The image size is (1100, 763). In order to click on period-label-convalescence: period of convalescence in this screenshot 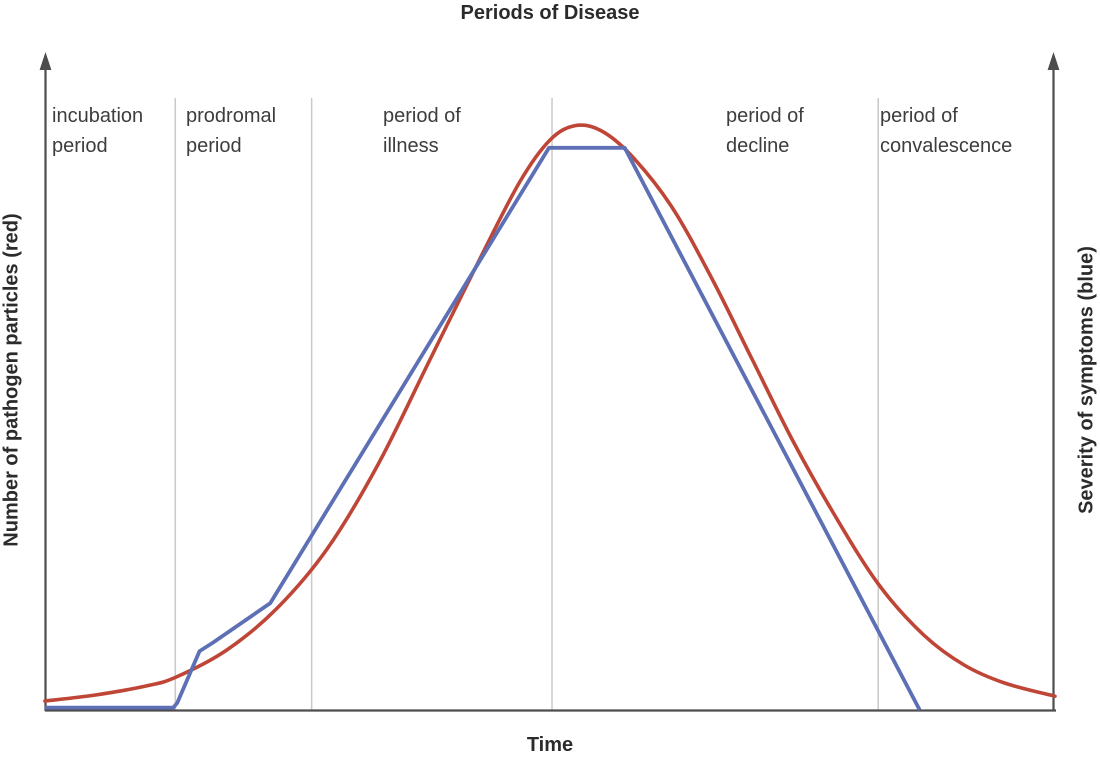, I will do `click(946, 131)`.